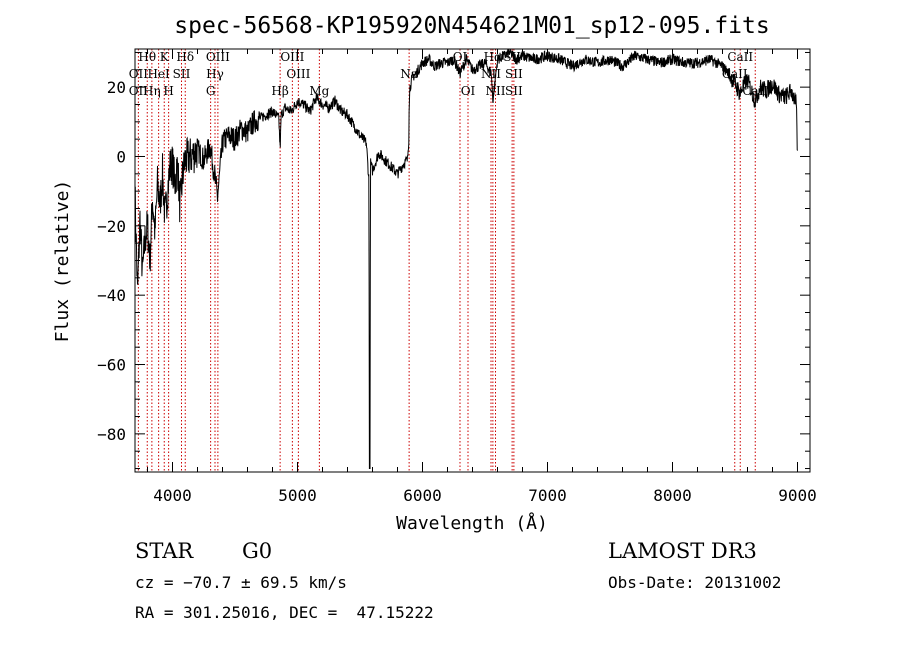  What do you see at coordinates (241, 582) in the screenshot?
I see `redshift-cz: cz = −70.7 ± 69.5 km/s` at bounding box center [241, 582].